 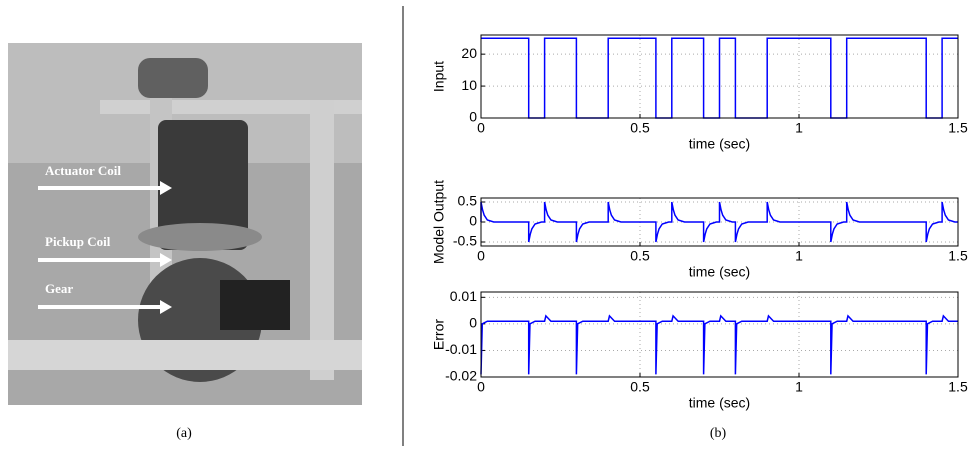 What do you see at coordinates (468, 201) in the screenshot?
I see `y-tick-label: 0.5` at bounding box center [468, 201].